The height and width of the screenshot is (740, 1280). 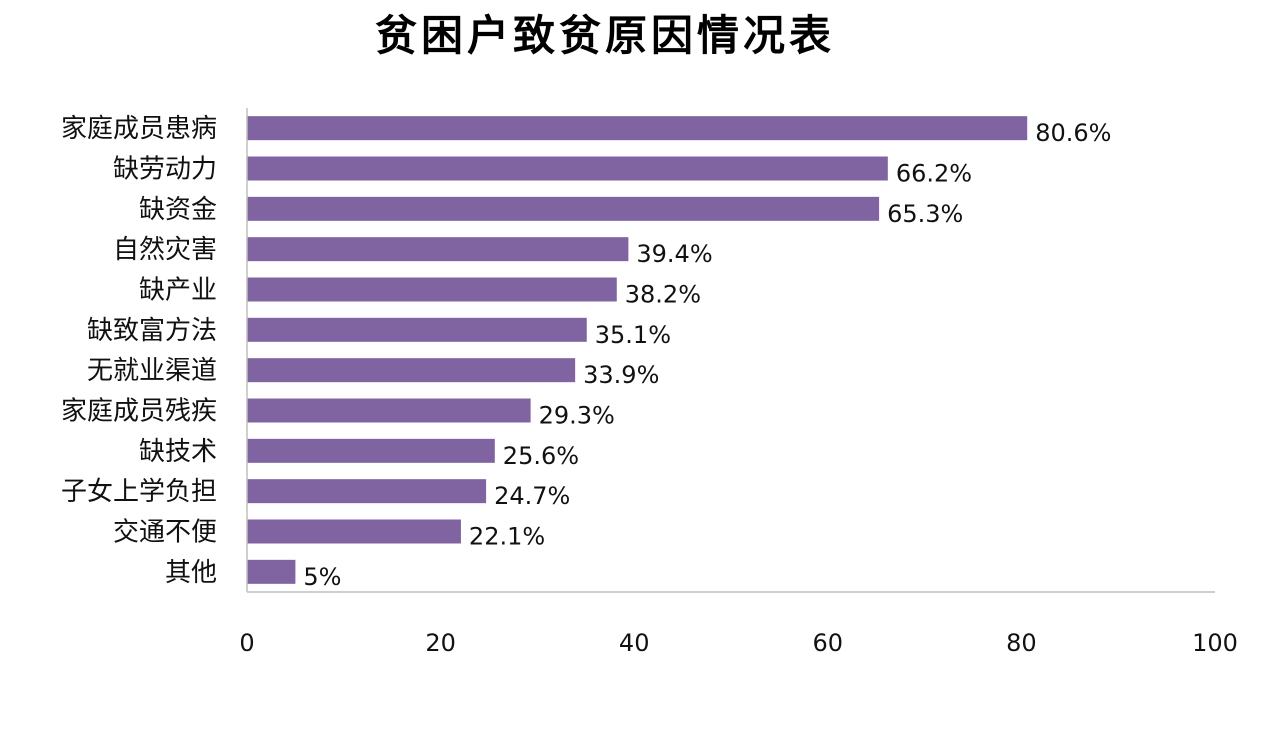 I want to click on category-label: 缺产业, so click(x=178, y=291).